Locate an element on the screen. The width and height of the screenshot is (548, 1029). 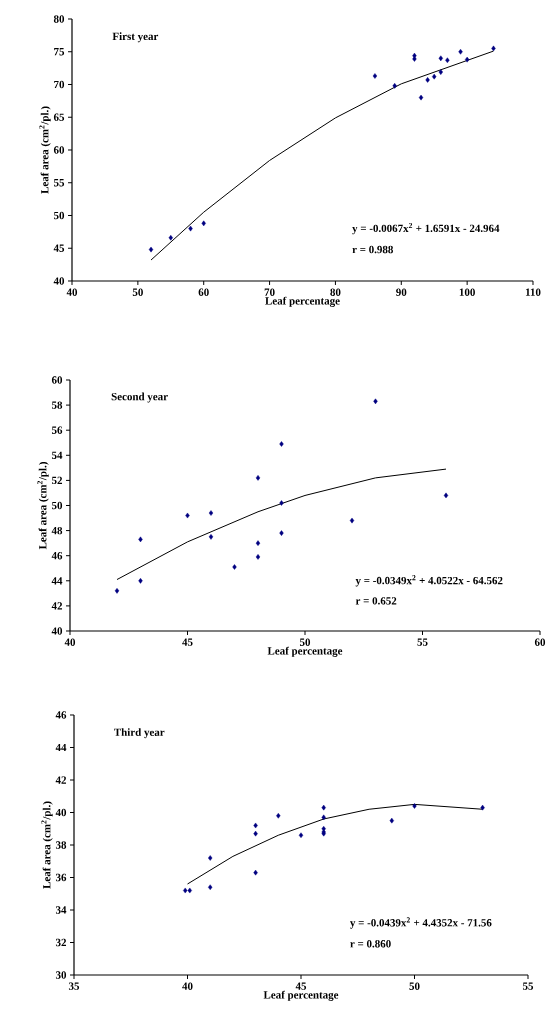
text: Second year is located at coordinates (139, 397).